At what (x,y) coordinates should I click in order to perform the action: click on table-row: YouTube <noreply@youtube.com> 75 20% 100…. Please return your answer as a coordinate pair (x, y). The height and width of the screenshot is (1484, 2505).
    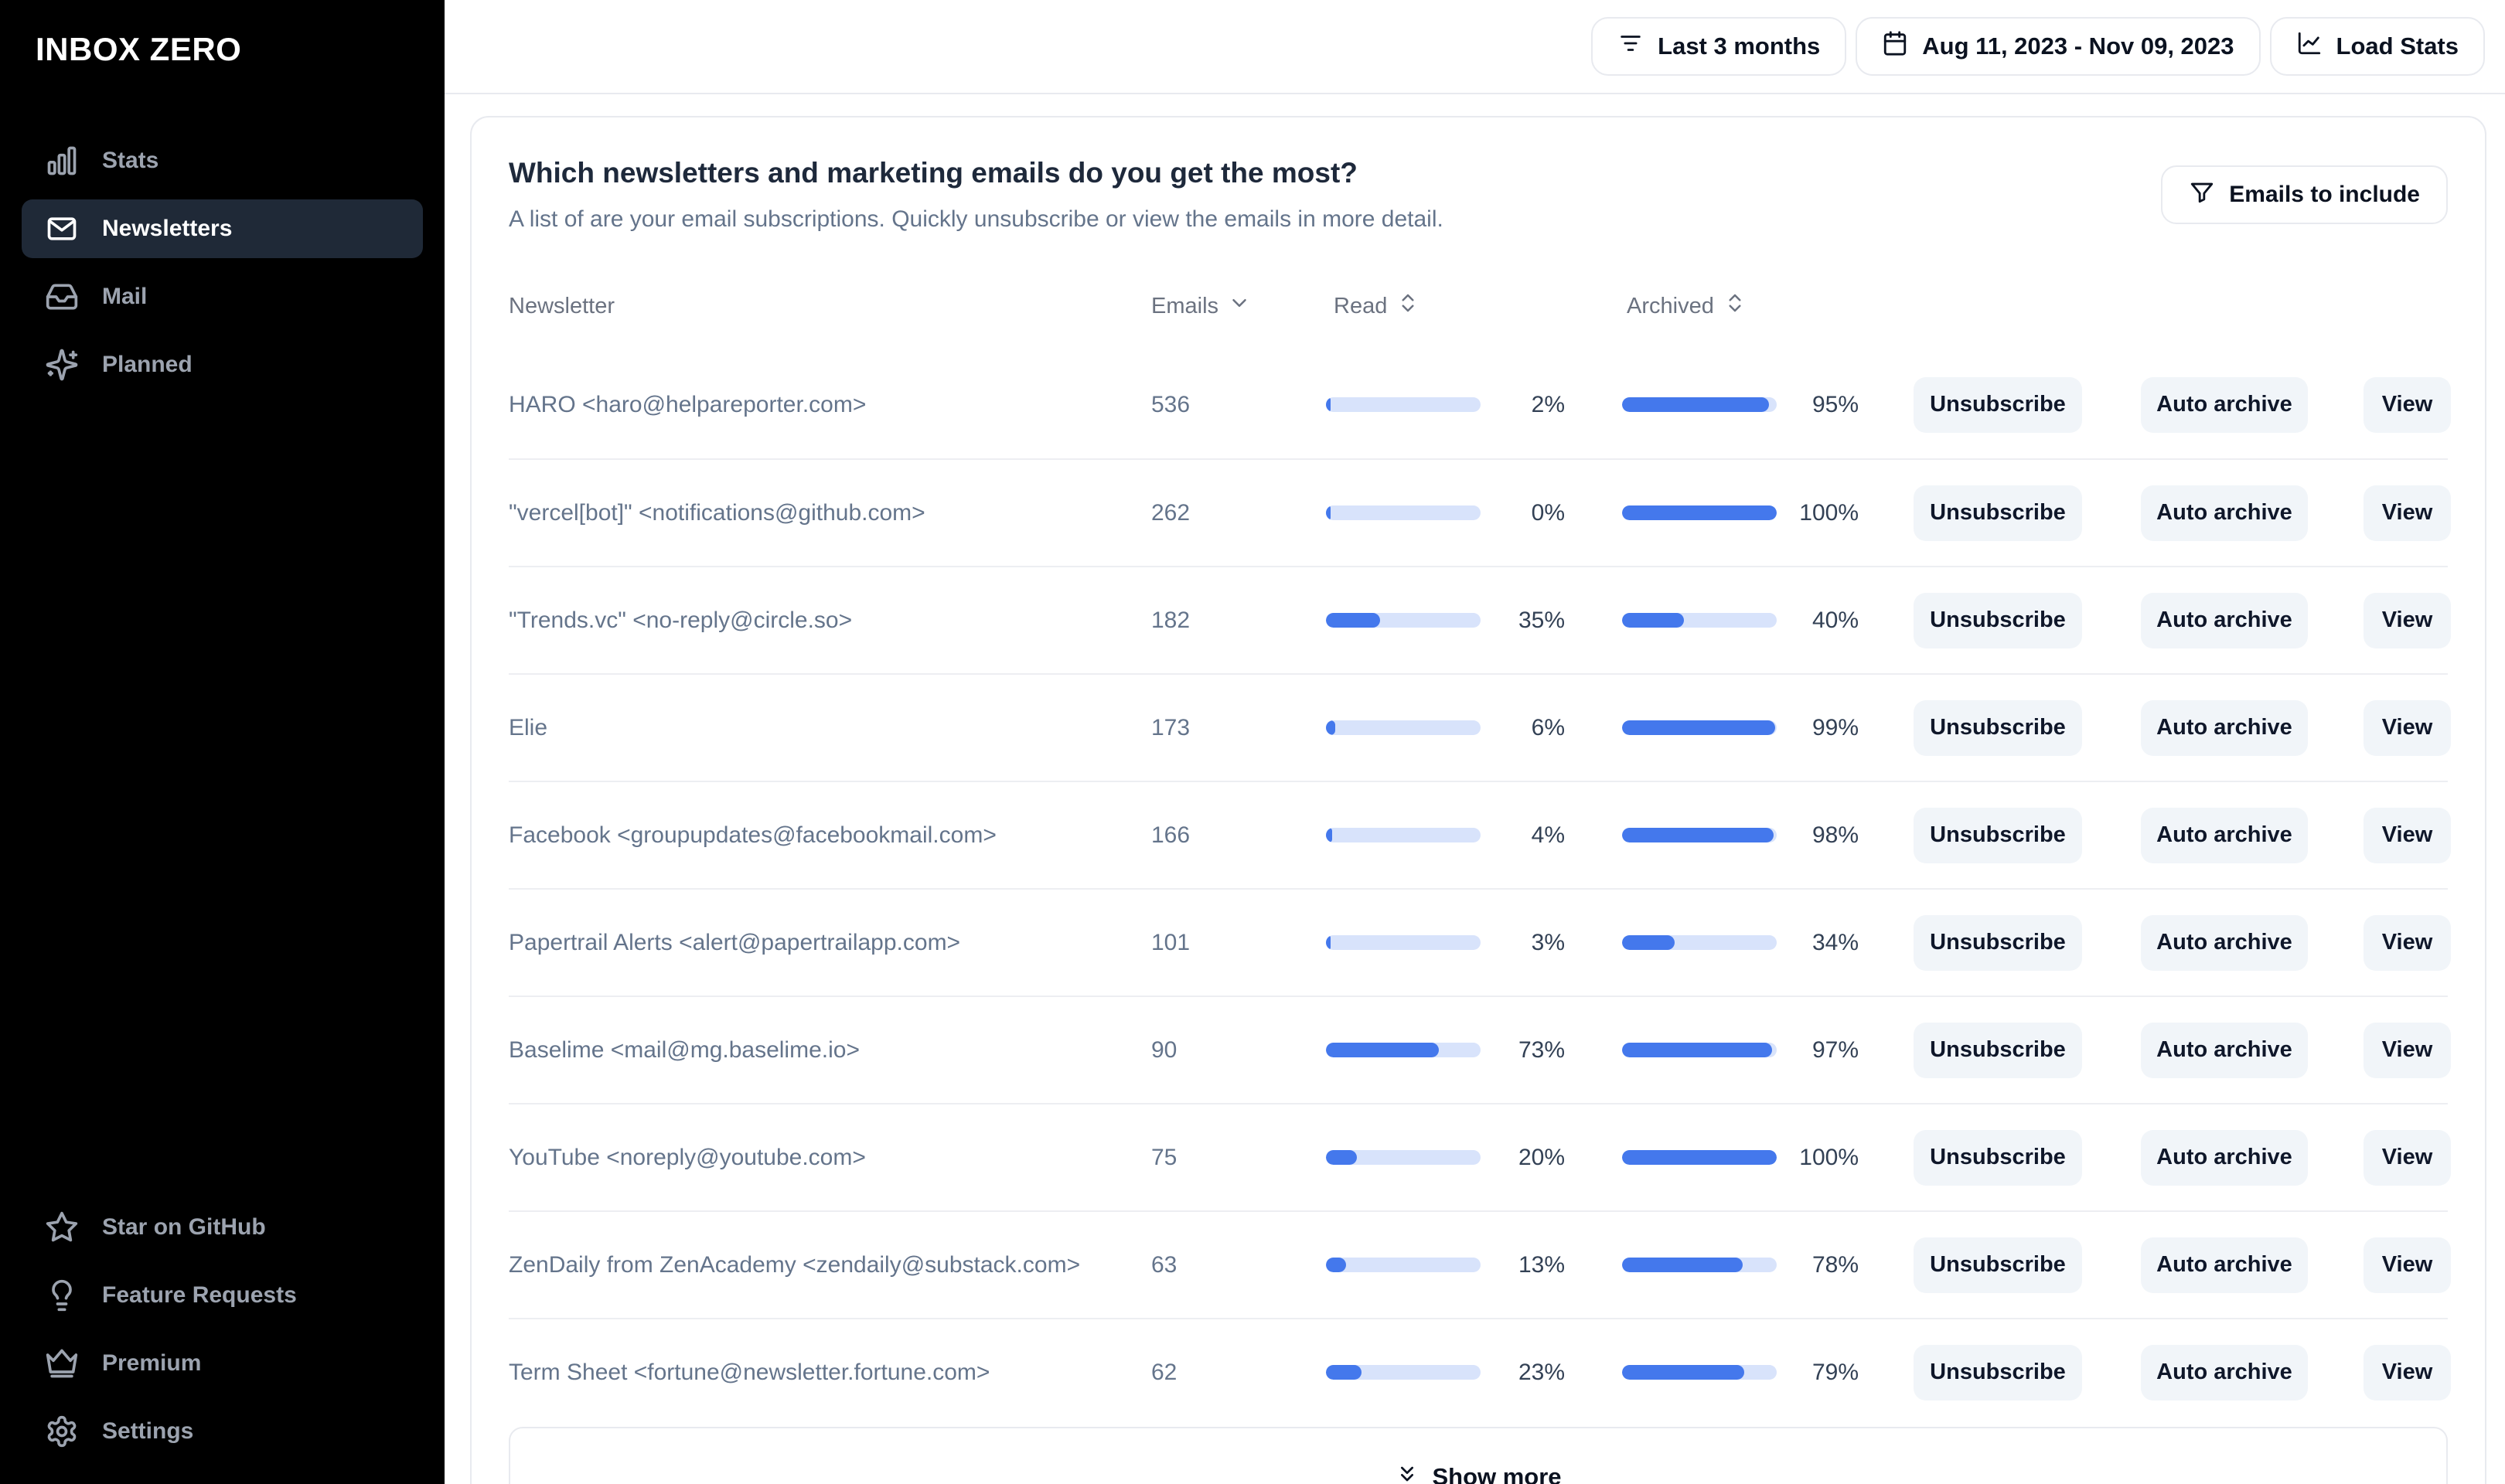
    Looking at the image, I should click on (1480, 1156).